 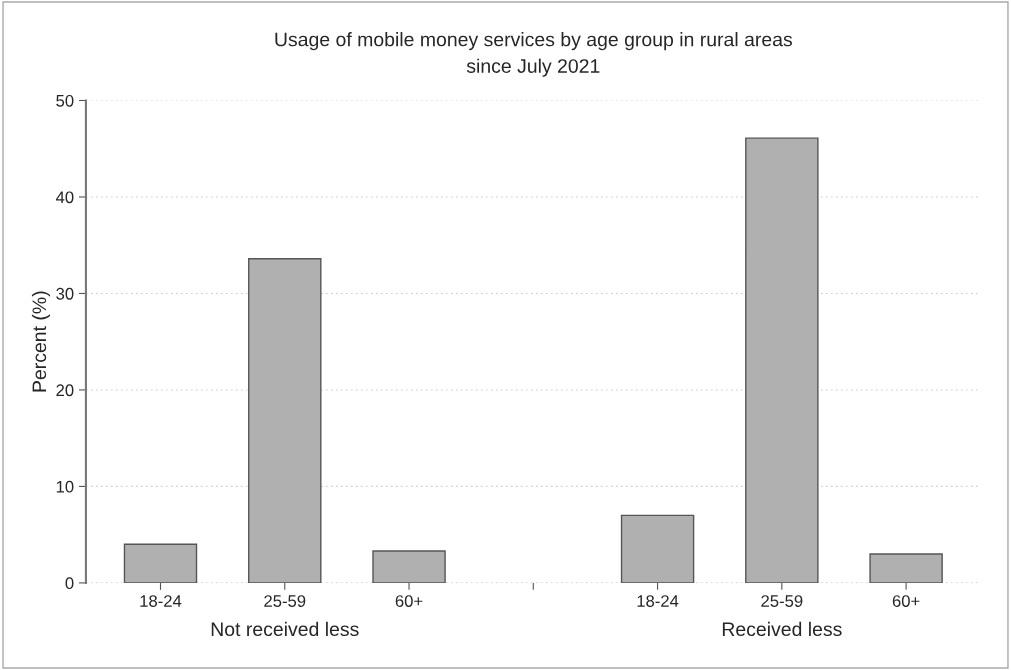 I want to click on y-tick-label: 0, so click(x=69, y=583).